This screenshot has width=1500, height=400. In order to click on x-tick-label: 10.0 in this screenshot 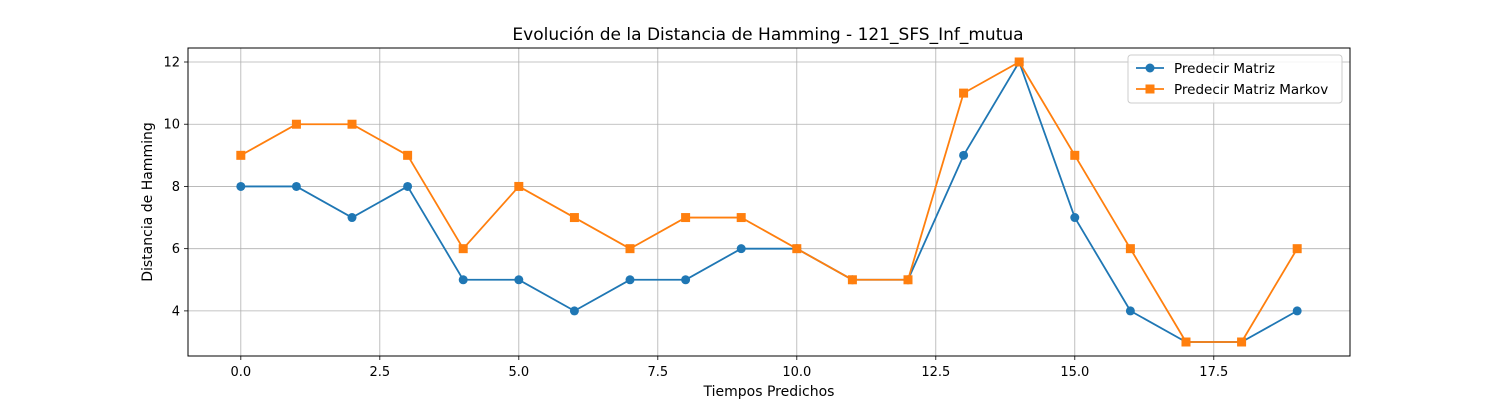, I will do `click(796, 372)`.